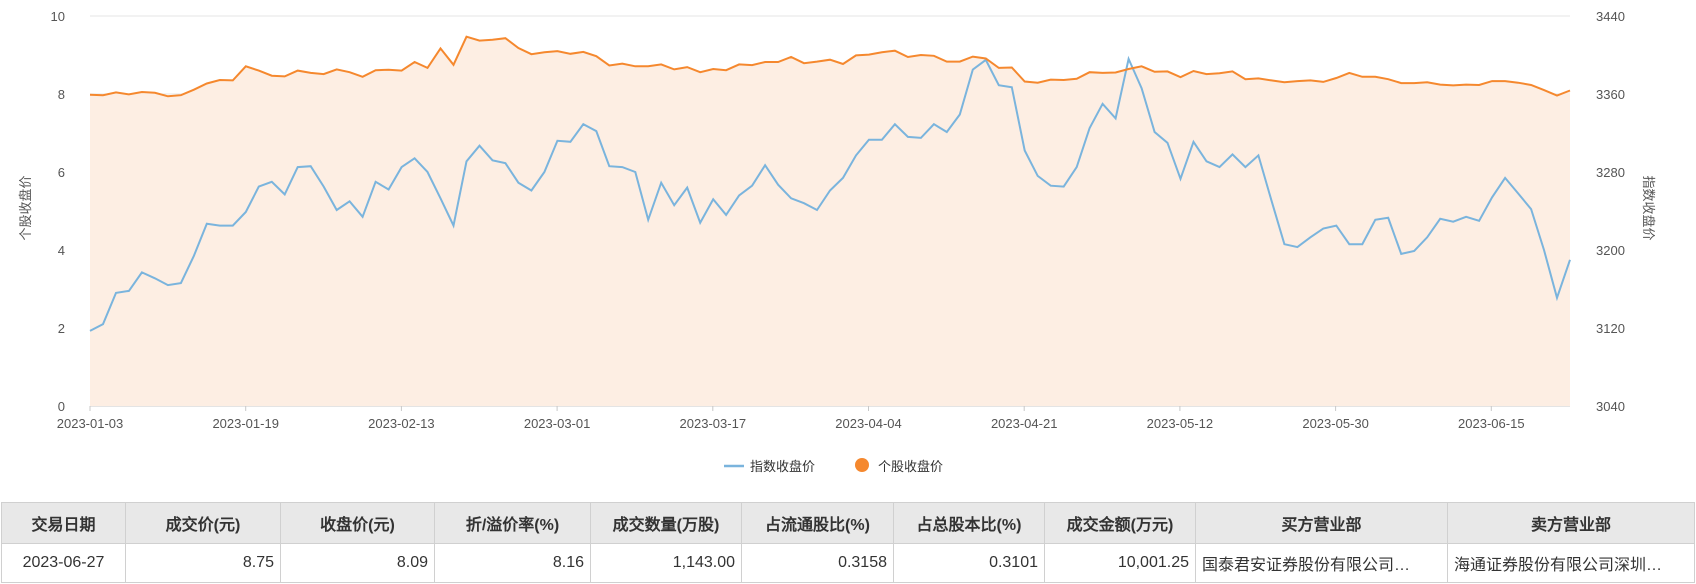 The width and height of the screenshot is (1696, 584). What do you see at coordinates (1610, 16) in the screenshot?
I see `right-y-tick-label: 3440` at bounding box center [1610, 16].